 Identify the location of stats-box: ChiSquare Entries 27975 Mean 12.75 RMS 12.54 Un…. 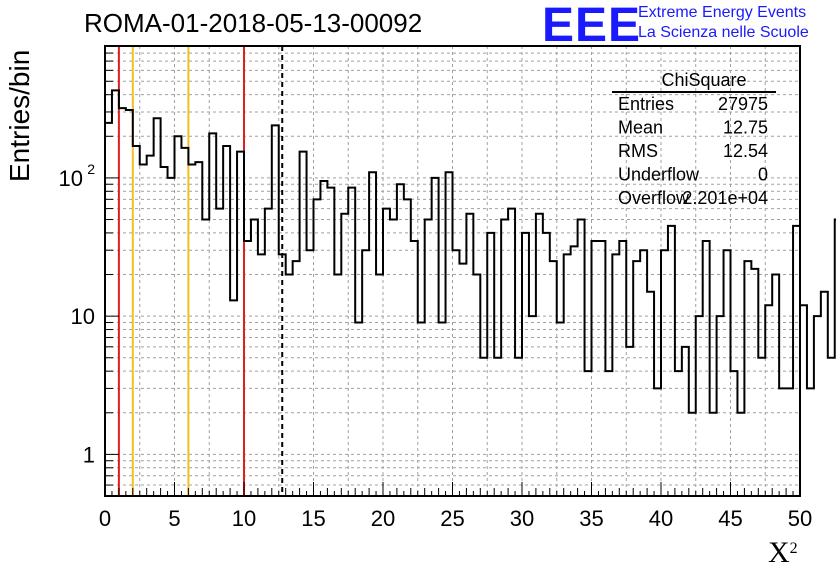
(694, 139).